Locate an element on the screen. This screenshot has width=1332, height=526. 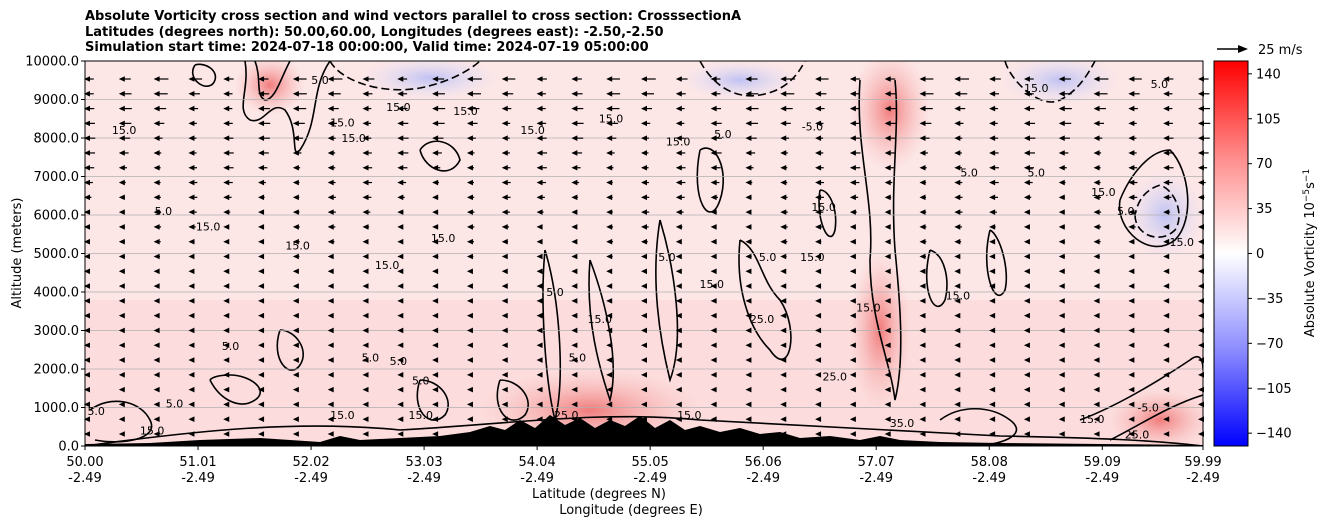
y-tick-label: 6000.0 is located at coordinates (57, 216).